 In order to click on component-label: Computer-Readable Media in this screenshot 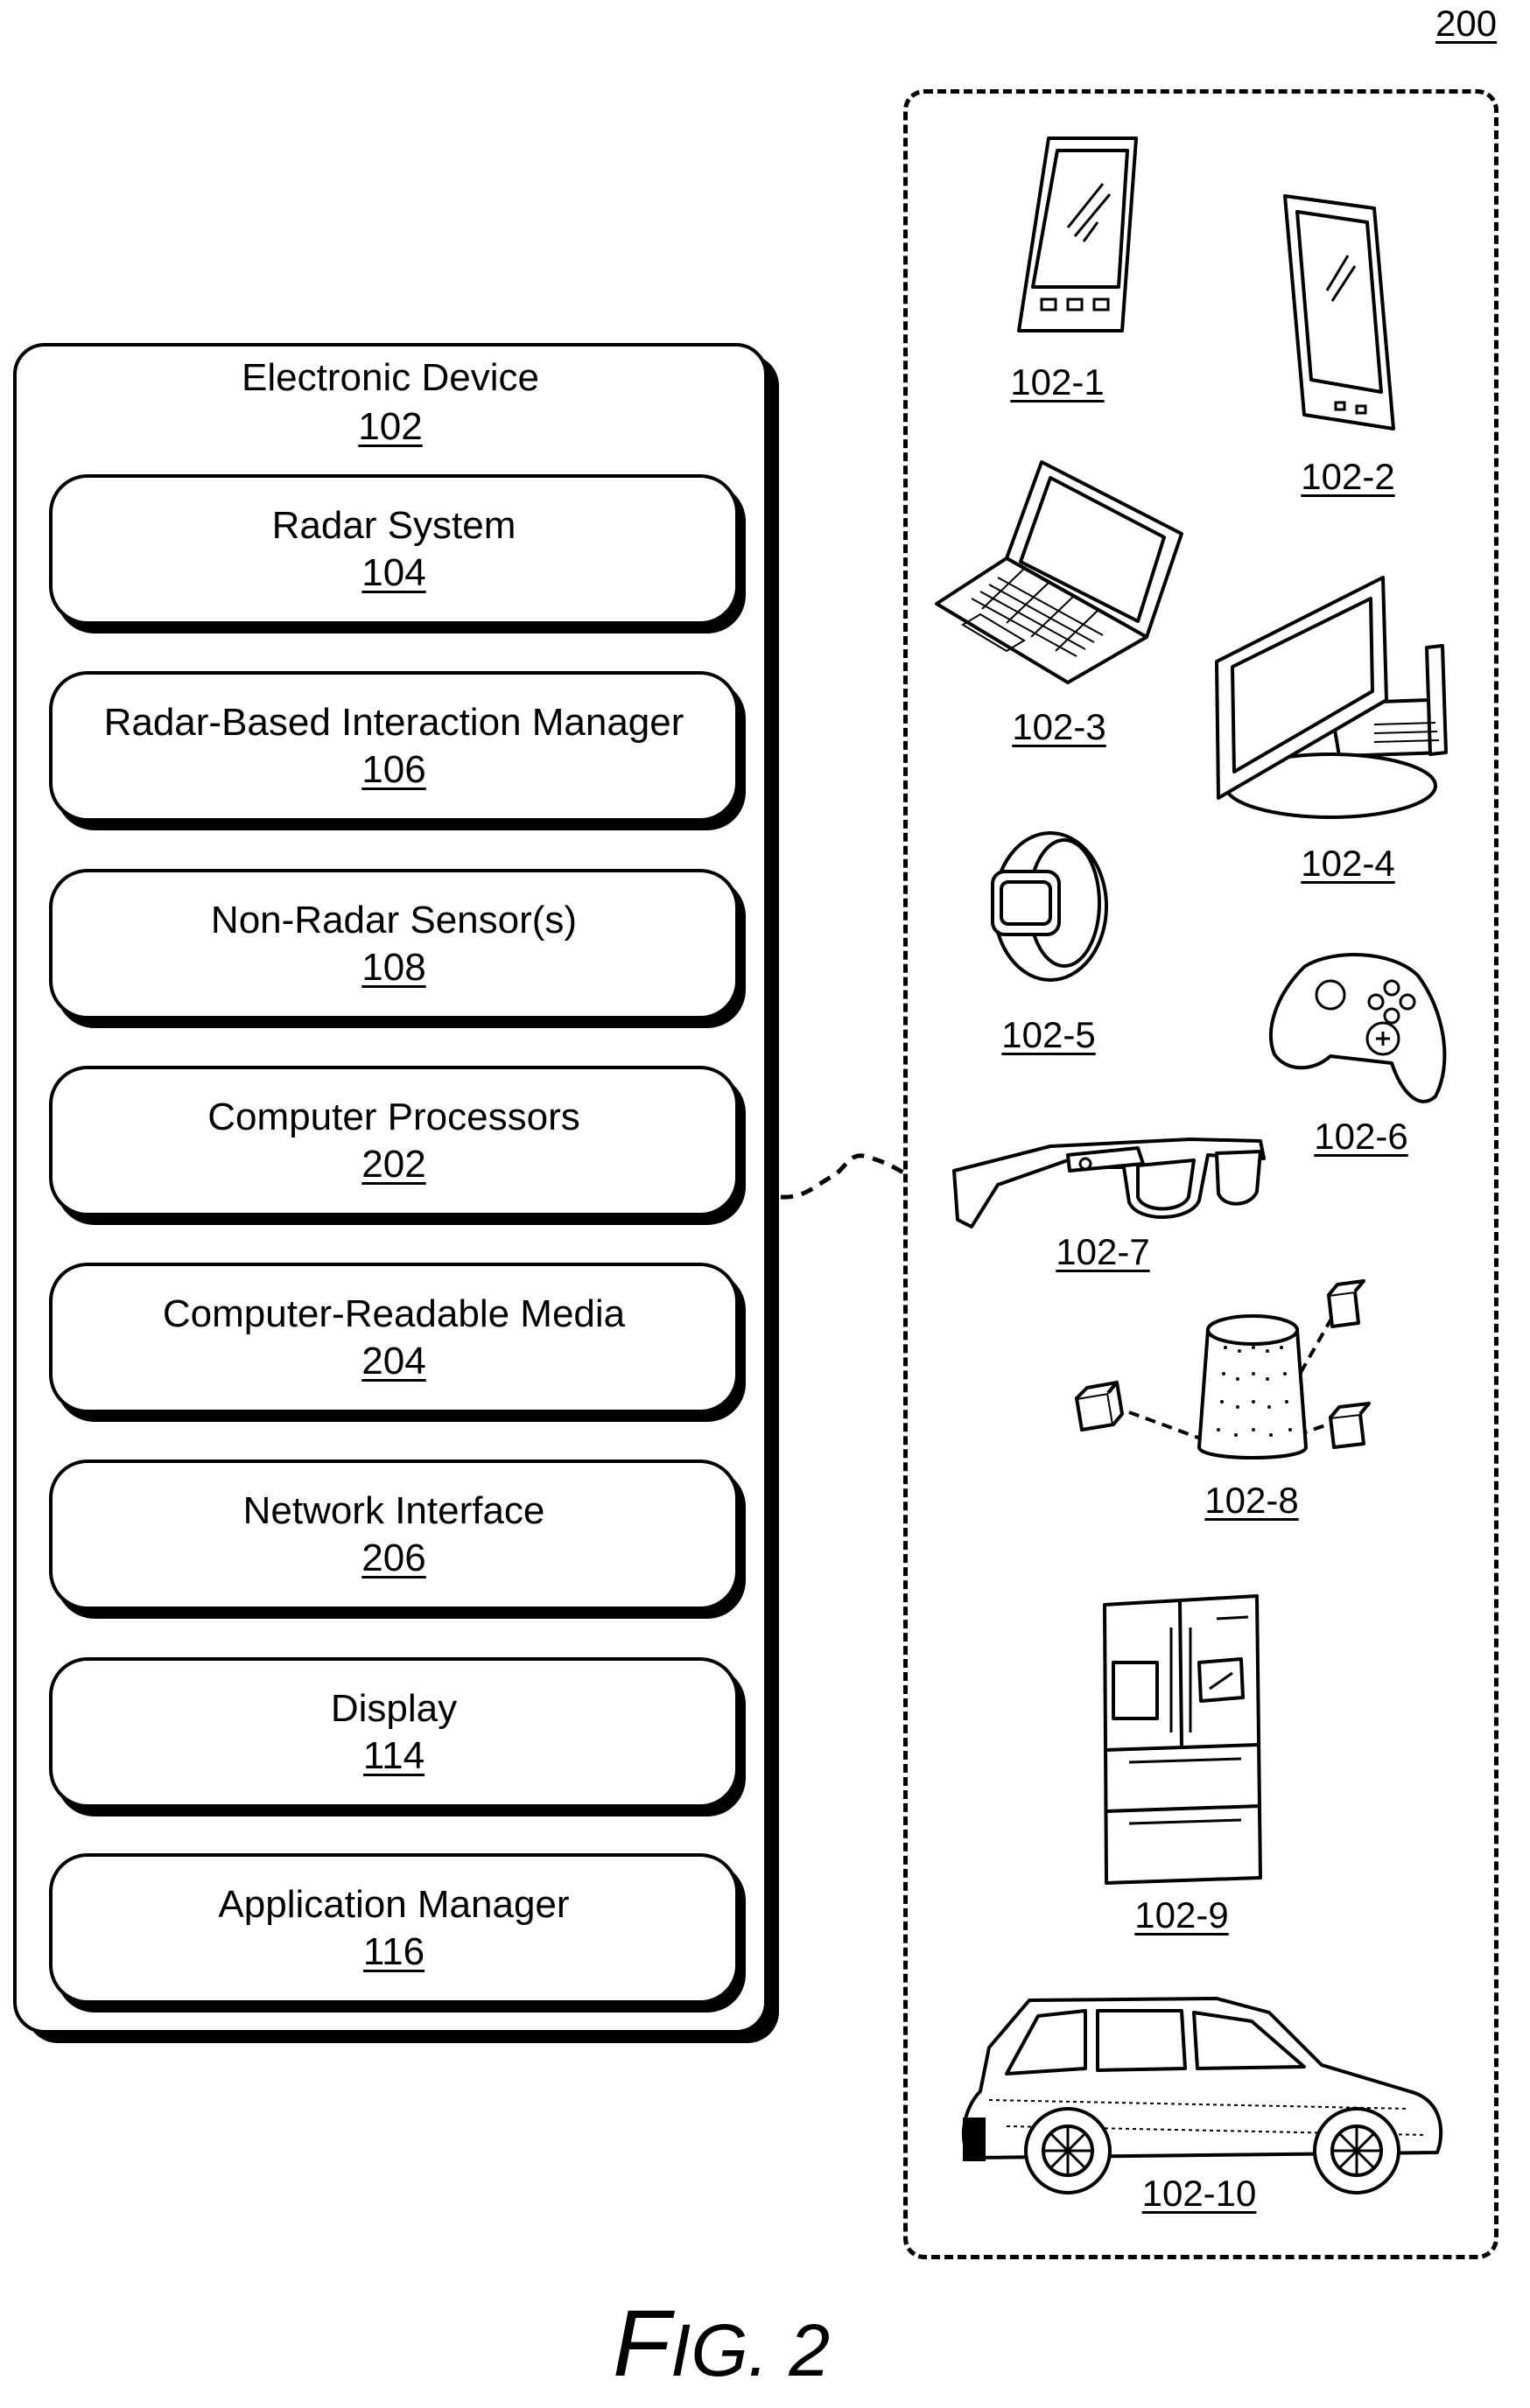, I will do `click(394, 1314)`.